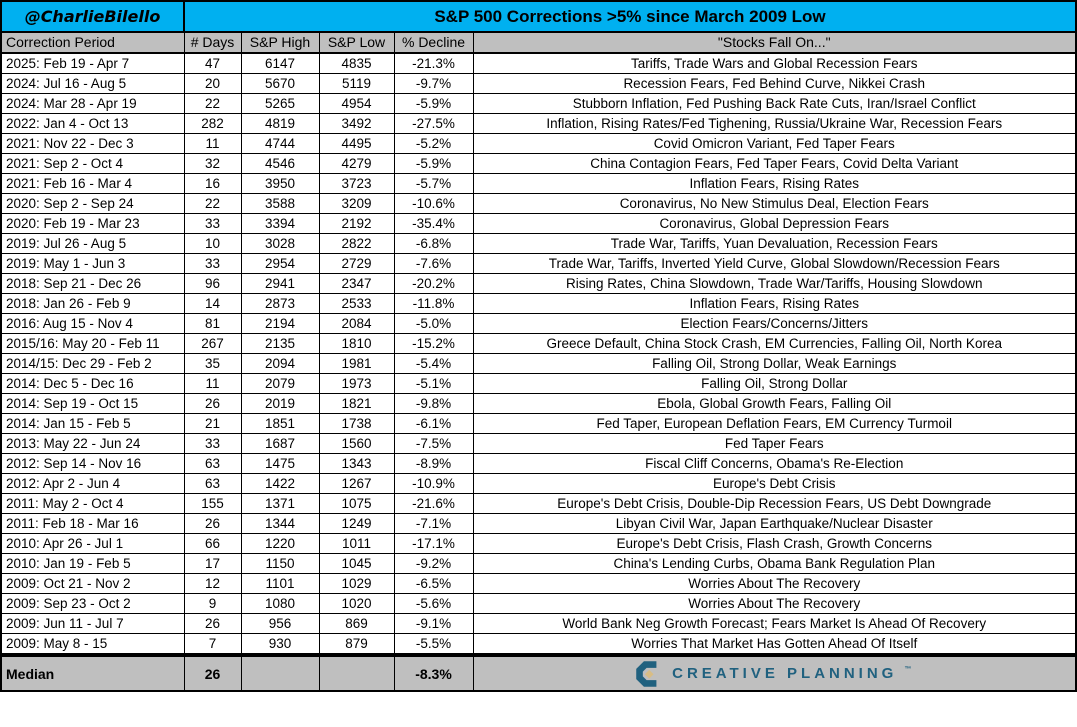  Describe the element at coordinates (774, 303) in the screenshot. I see `cell-reason: Inflation Fears, Rising Rates` at that location.